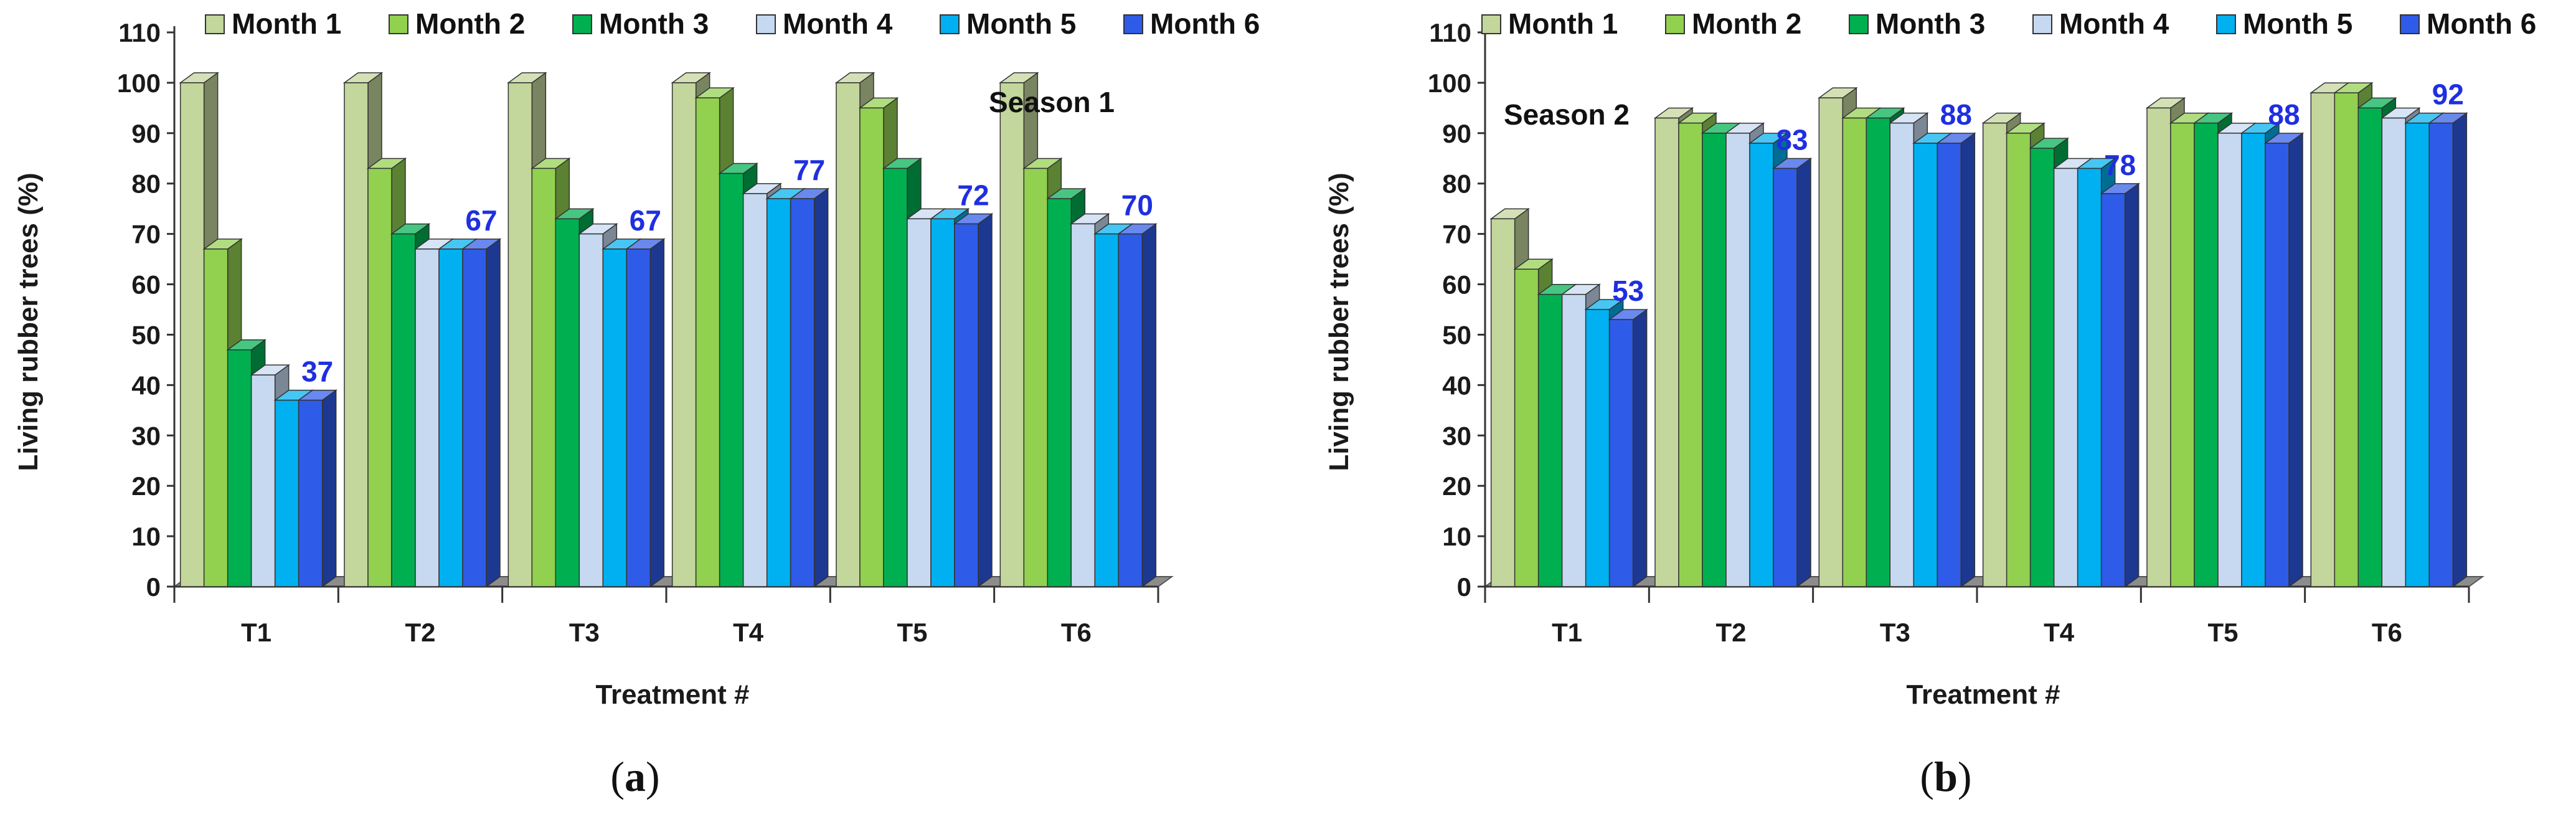 The height and width of the screenshot is (822, 2576). I want to click on y-tick-label: 40, so click(1456, 385).